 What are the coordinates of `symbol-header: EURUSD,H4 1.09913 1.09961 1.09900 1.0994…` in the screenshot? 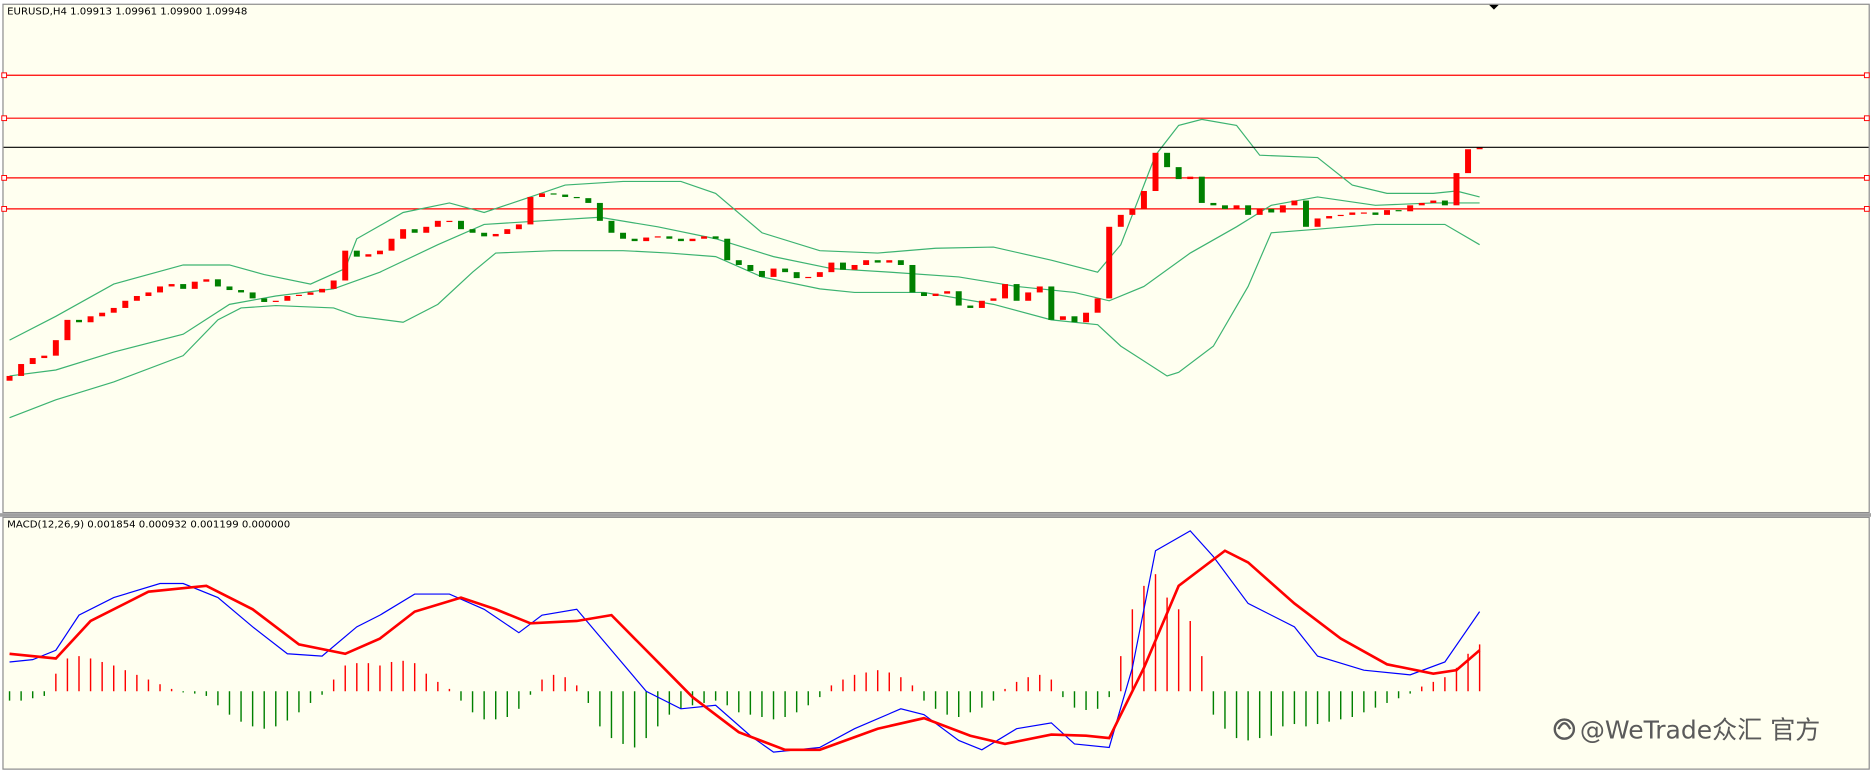 It's located at (127, 11).